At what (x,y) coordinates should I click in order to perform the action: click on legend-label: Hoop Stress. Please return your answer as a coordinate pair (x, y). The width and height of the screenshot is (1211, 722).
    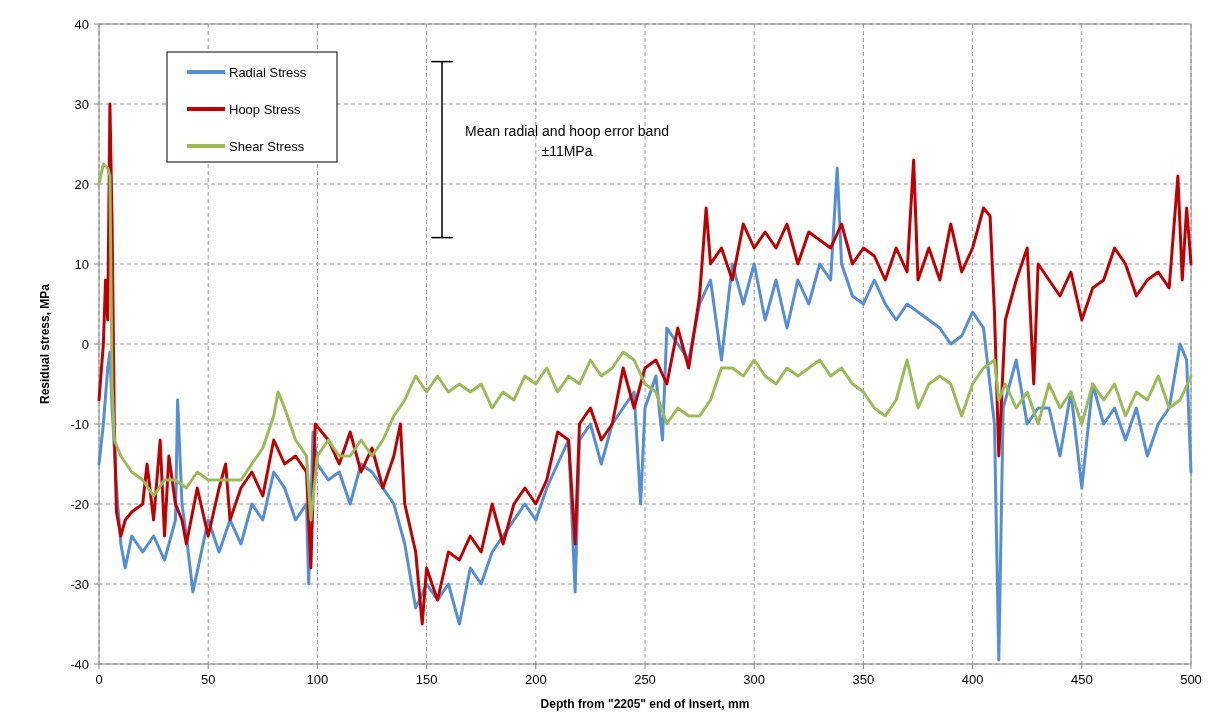
    Looking at the image, I should click on (265, 109).